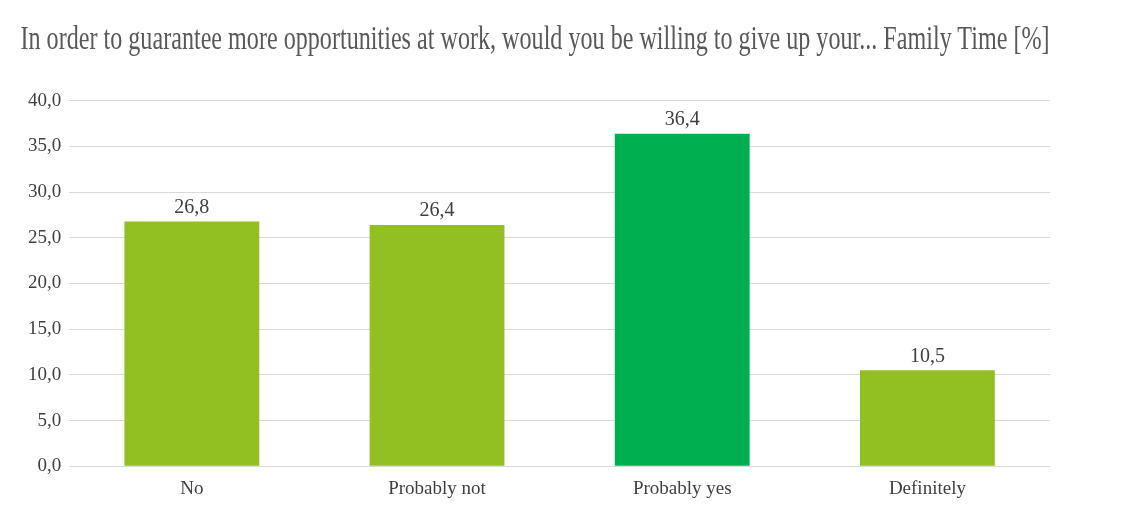 This screenshot has width=1140, height=513. What do you see at coordinates (682, 487) in the screenshot?
I see `x-tick-label: Probably yes` at bounding box center [682, 487].